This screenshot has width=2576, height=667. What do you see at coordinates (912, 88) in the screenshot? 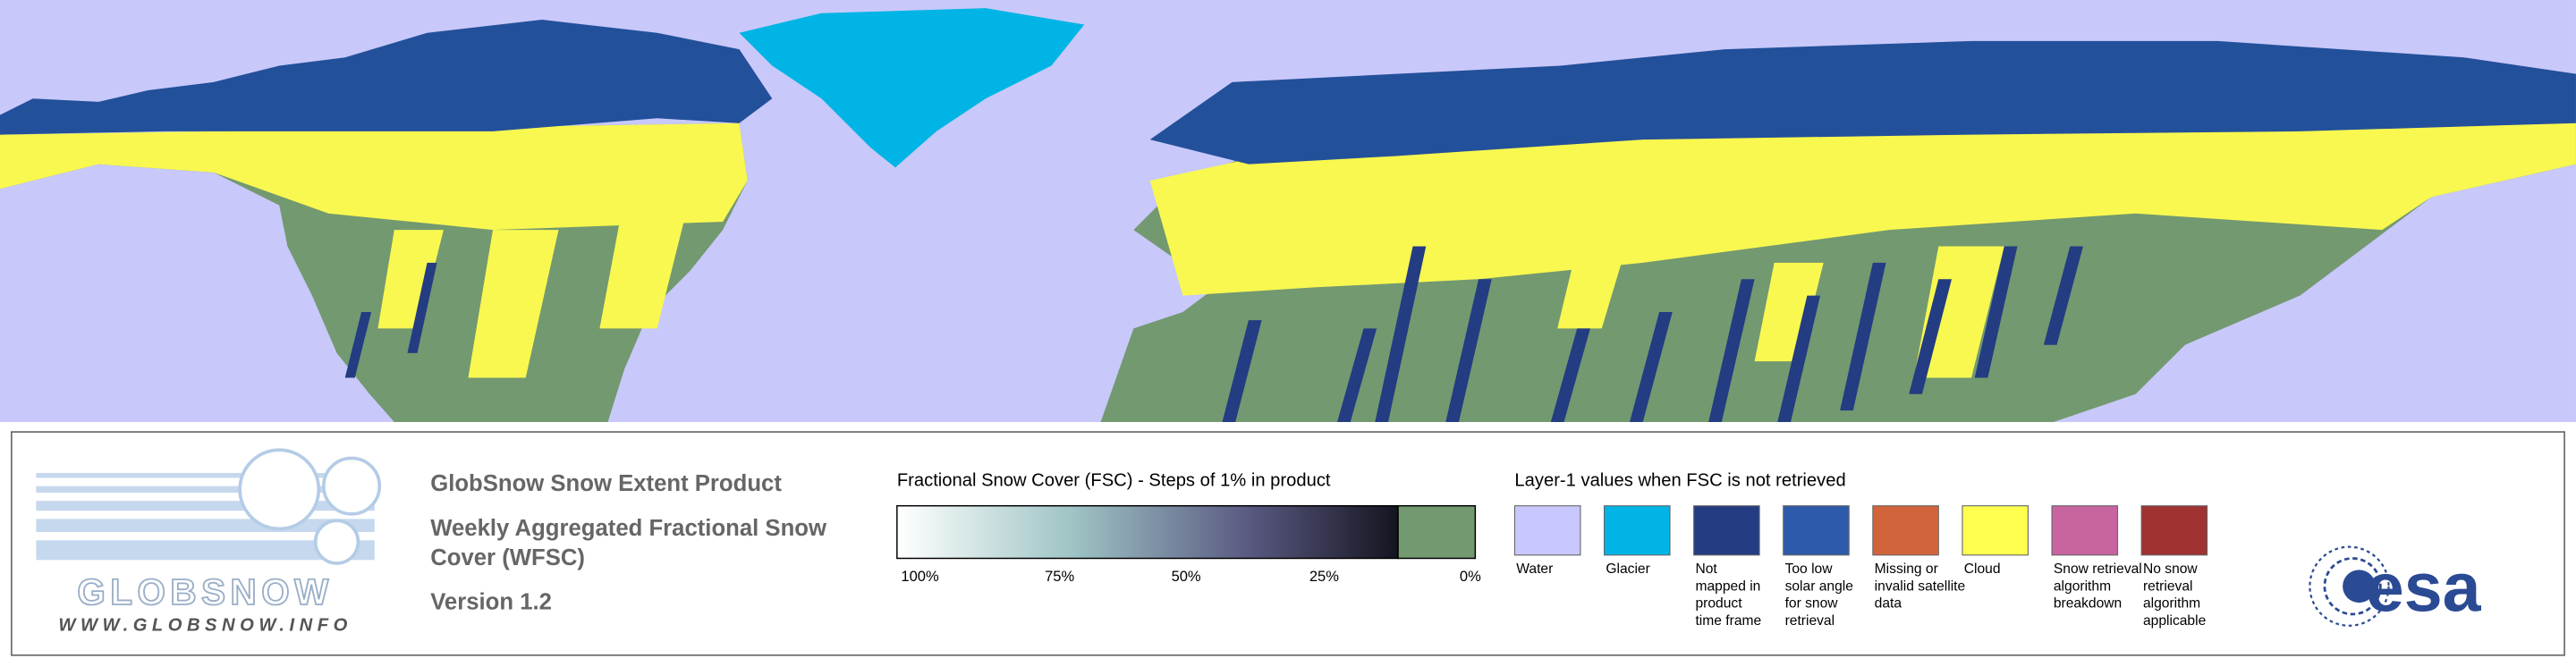
I see `greenland` at bounding box center [912, 88].